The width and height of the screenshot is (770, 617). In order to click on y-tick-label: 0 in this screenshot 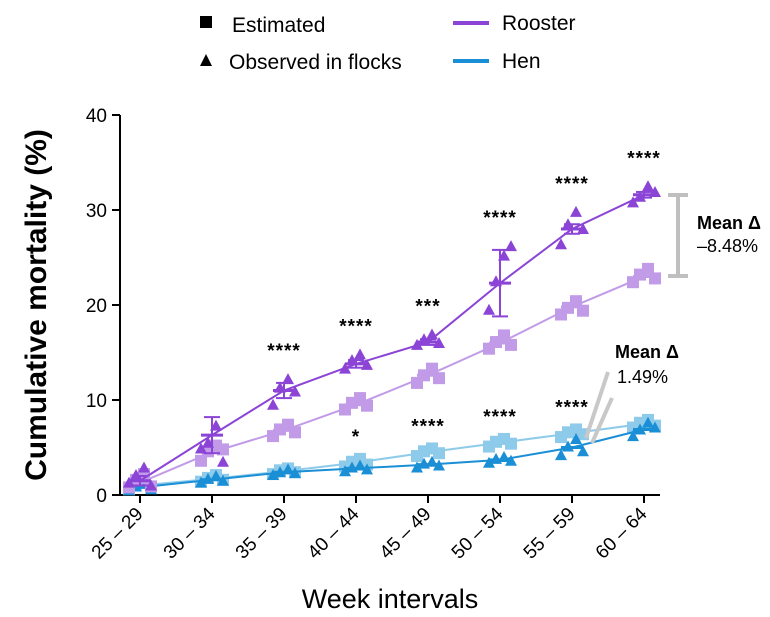, I will do `click(101, 496)`.